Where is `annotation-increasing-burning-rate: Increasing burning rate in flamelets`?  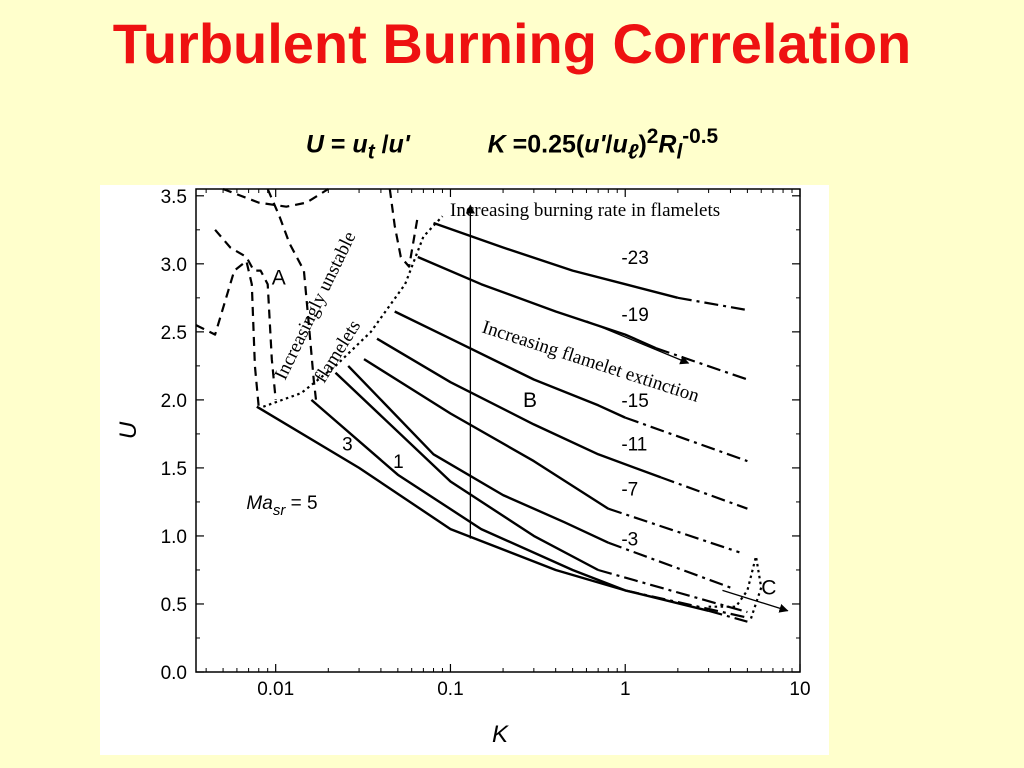 annotation-increasing-burning-rate: Increasing burning rate in flamelets is located at coordinates (585, 210).